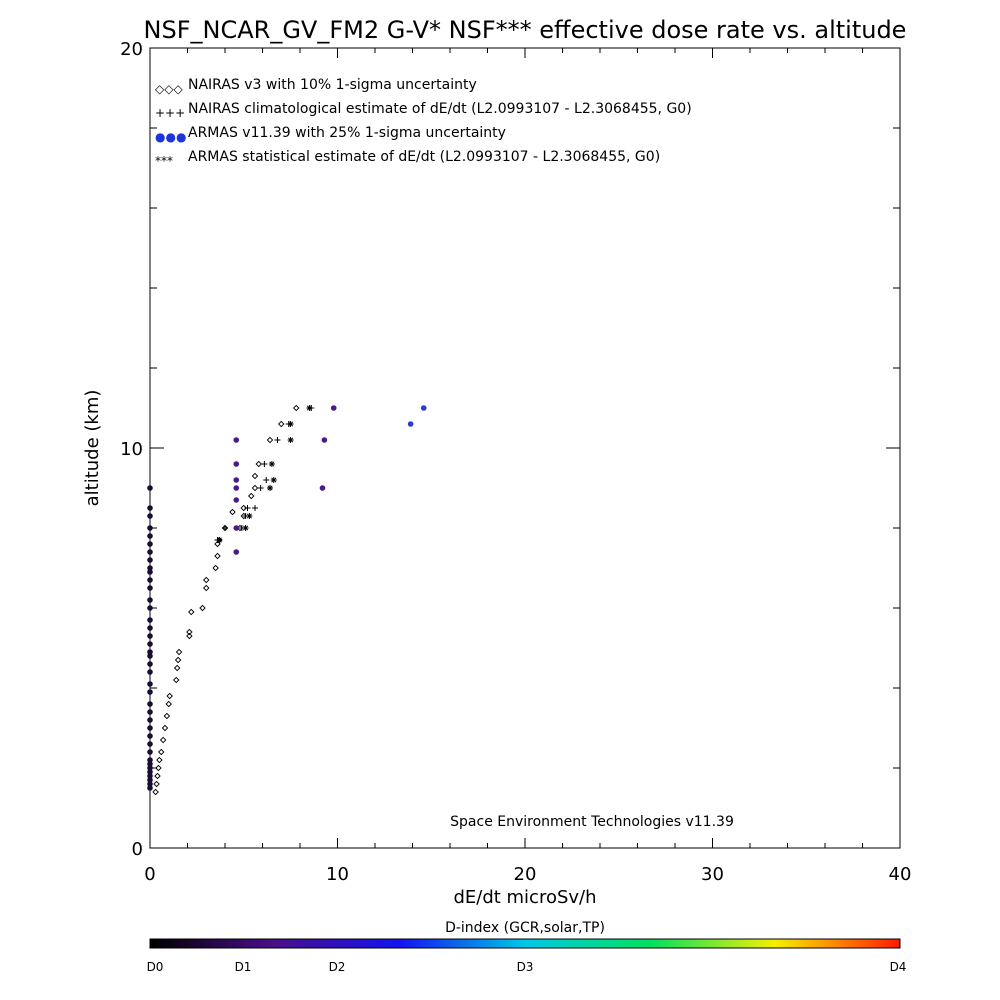 The image size is (1000, 1000). What do you see at coordinates (243, 967) in the screenshot?
I see `colorbar-label: D1` at bounding box center [243, 967].